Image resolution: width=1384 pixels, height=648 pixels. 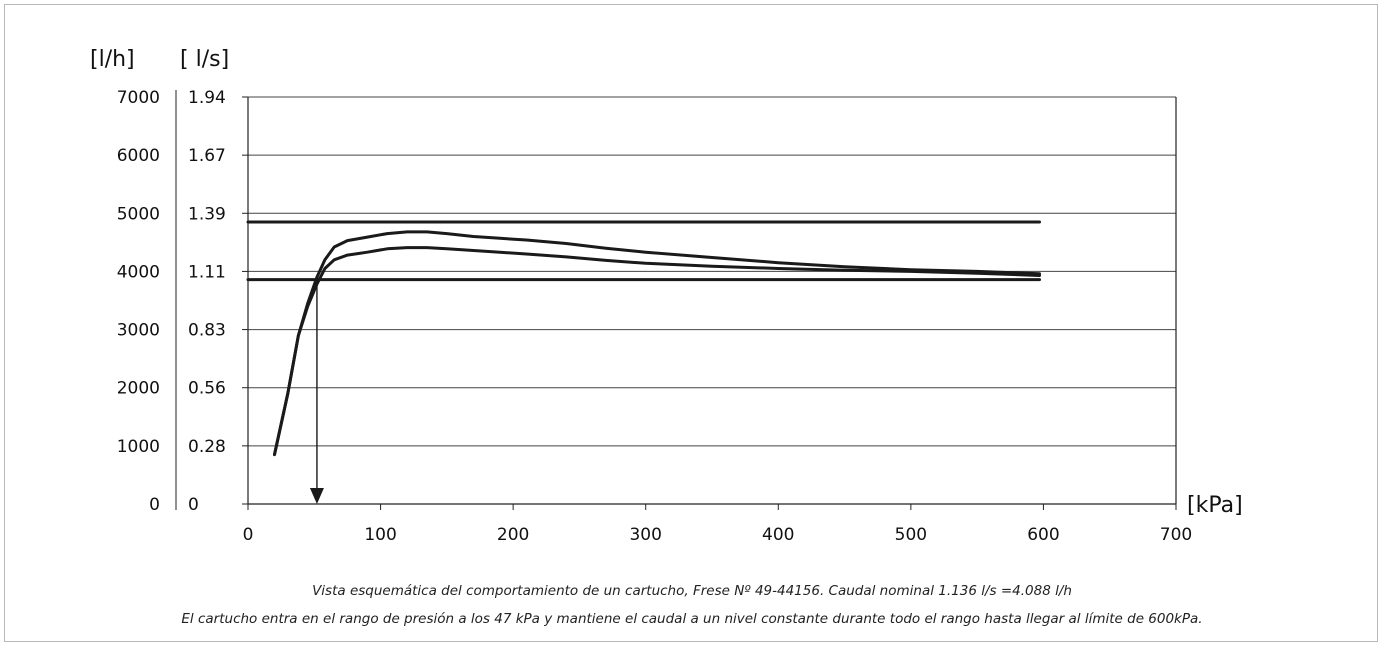 I want to click on x-tick-label: 0, so click(x=248, y=535).